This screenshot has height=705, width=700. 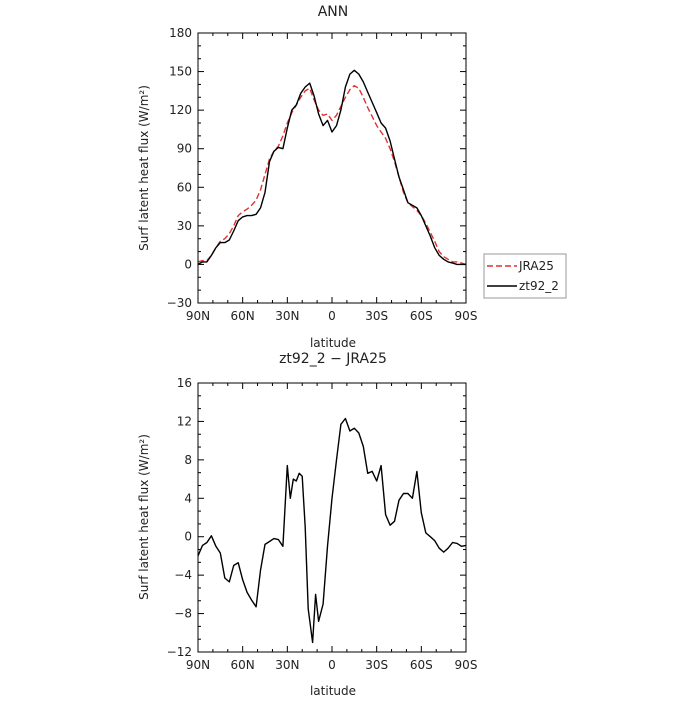 I want to click on bottom-x-axis-label: latitude, so click(x=333, y=691).